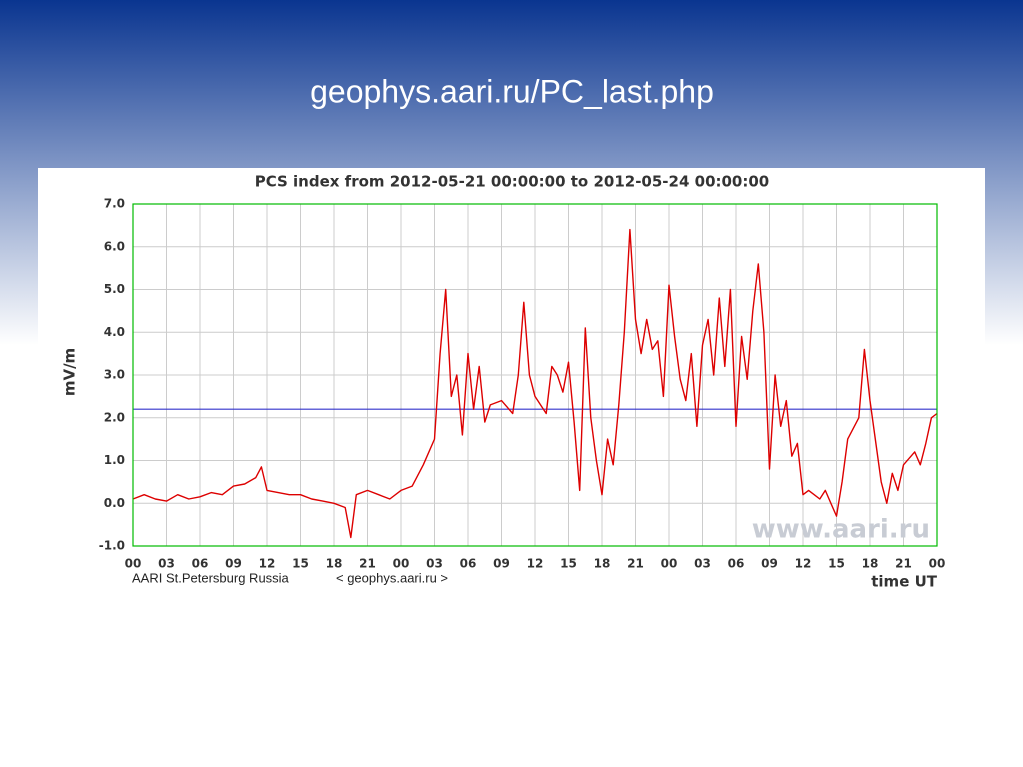  I want to click on y-tick-label: 0.0, so click(114, 503).